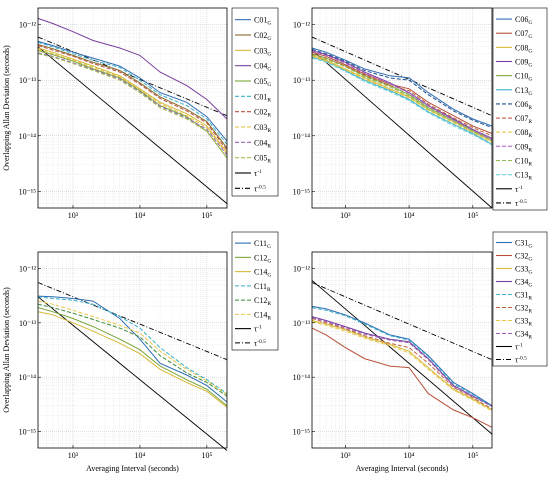 This screenshot has height=488, width=550. I want to click on series-line-C06-R, so click(402, 88).